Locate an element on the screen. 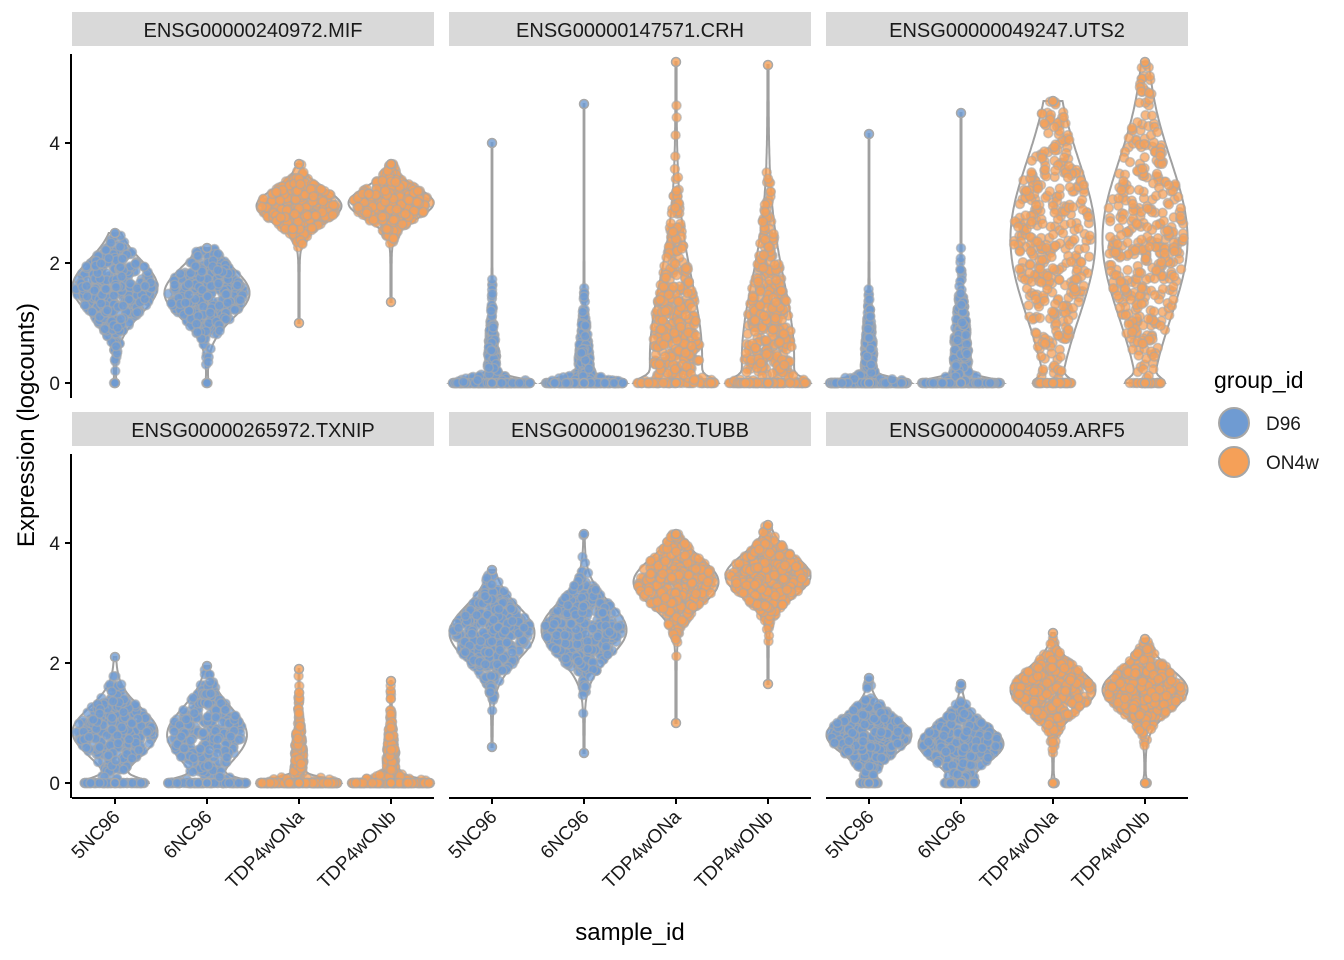 The height and width of the screenshot is (960, 1344). violin-crh-tdp4wona is located at coordinates (676, 222).